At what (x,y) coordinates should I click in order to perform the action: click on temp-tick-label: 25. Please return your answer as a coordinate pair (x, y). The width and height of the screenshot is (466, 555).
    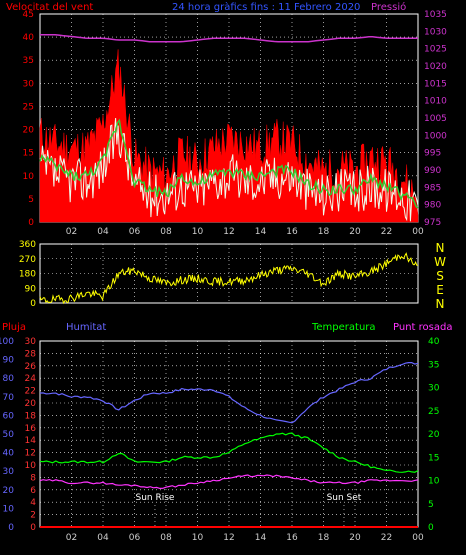
    Looking at the image, I should click on (433, 412).